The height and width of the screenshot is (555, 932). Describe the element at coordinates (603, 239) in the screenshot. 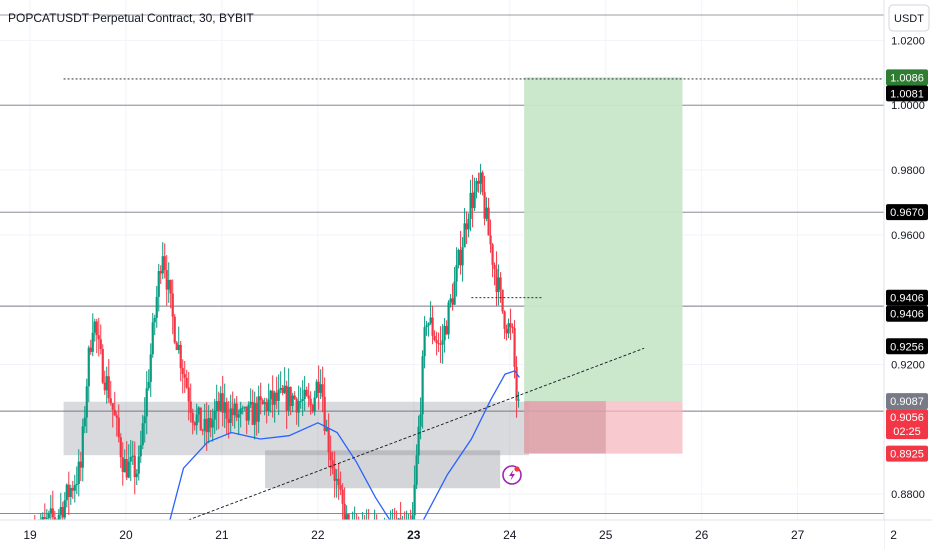

I see `profit-zone` at that location.